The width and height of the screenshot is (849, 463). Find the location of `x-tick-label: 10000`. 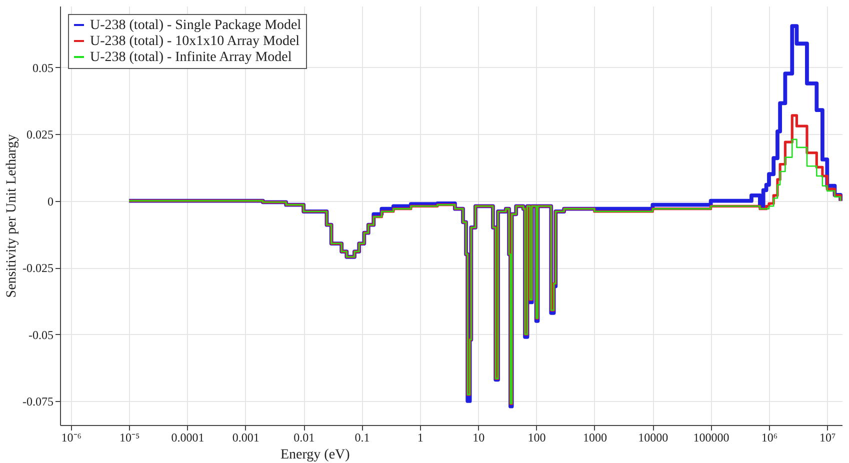

x-tick-label: 10000 is located at coordinates (653, 437).